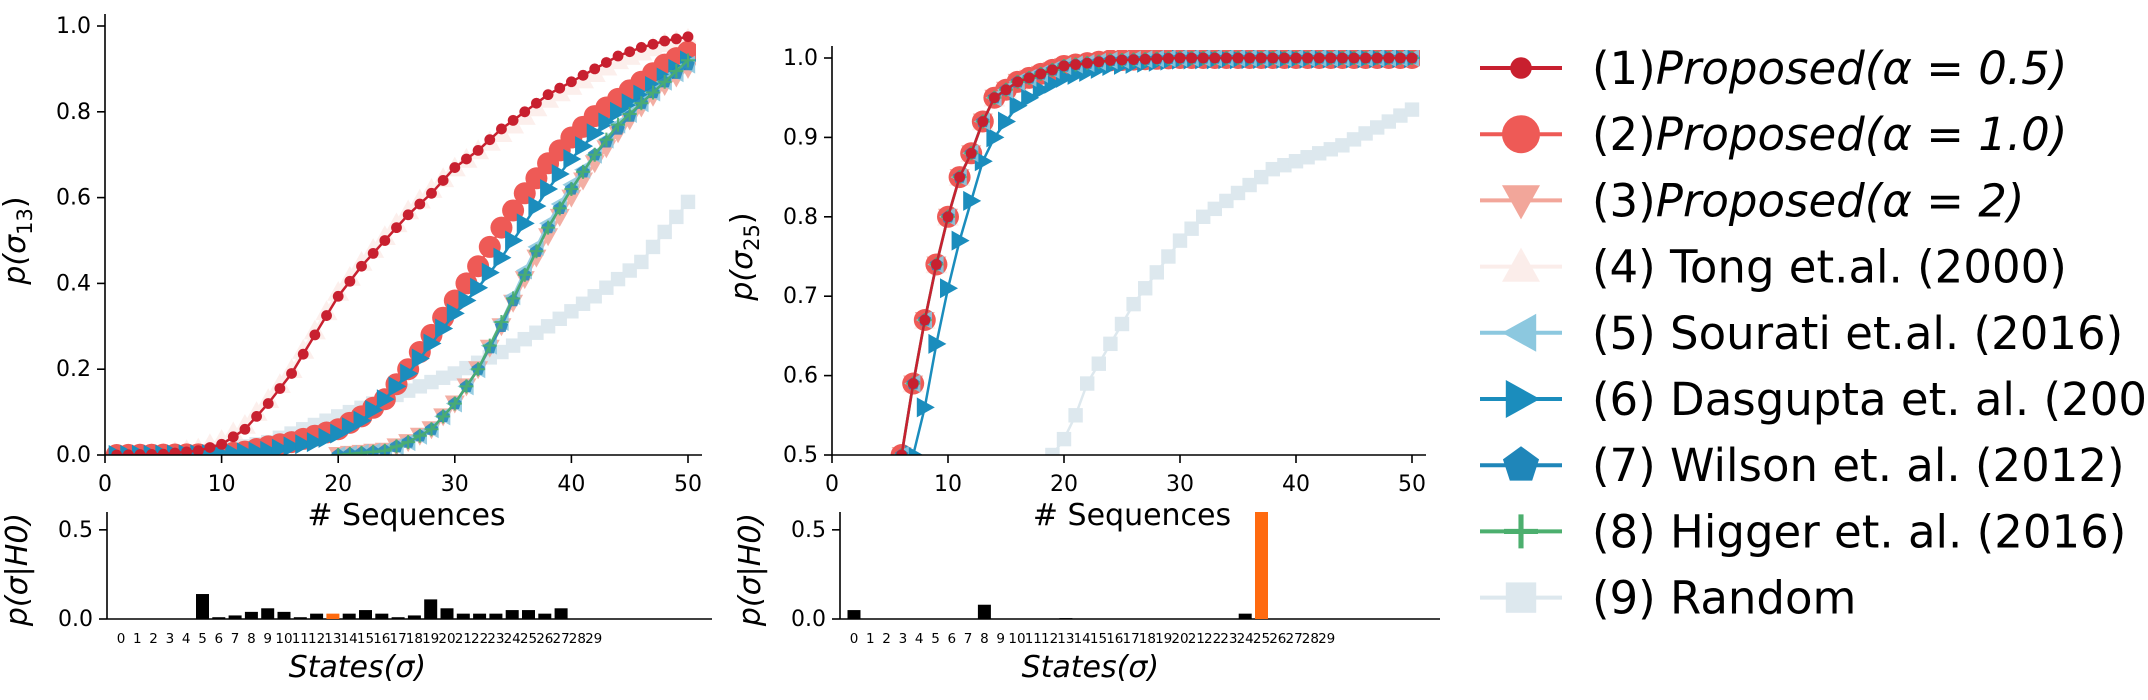 This screenshot has height=700, width=2148. I want to click on legend-label: (7) Wilson et. al. (2012), so click(1858, 465).